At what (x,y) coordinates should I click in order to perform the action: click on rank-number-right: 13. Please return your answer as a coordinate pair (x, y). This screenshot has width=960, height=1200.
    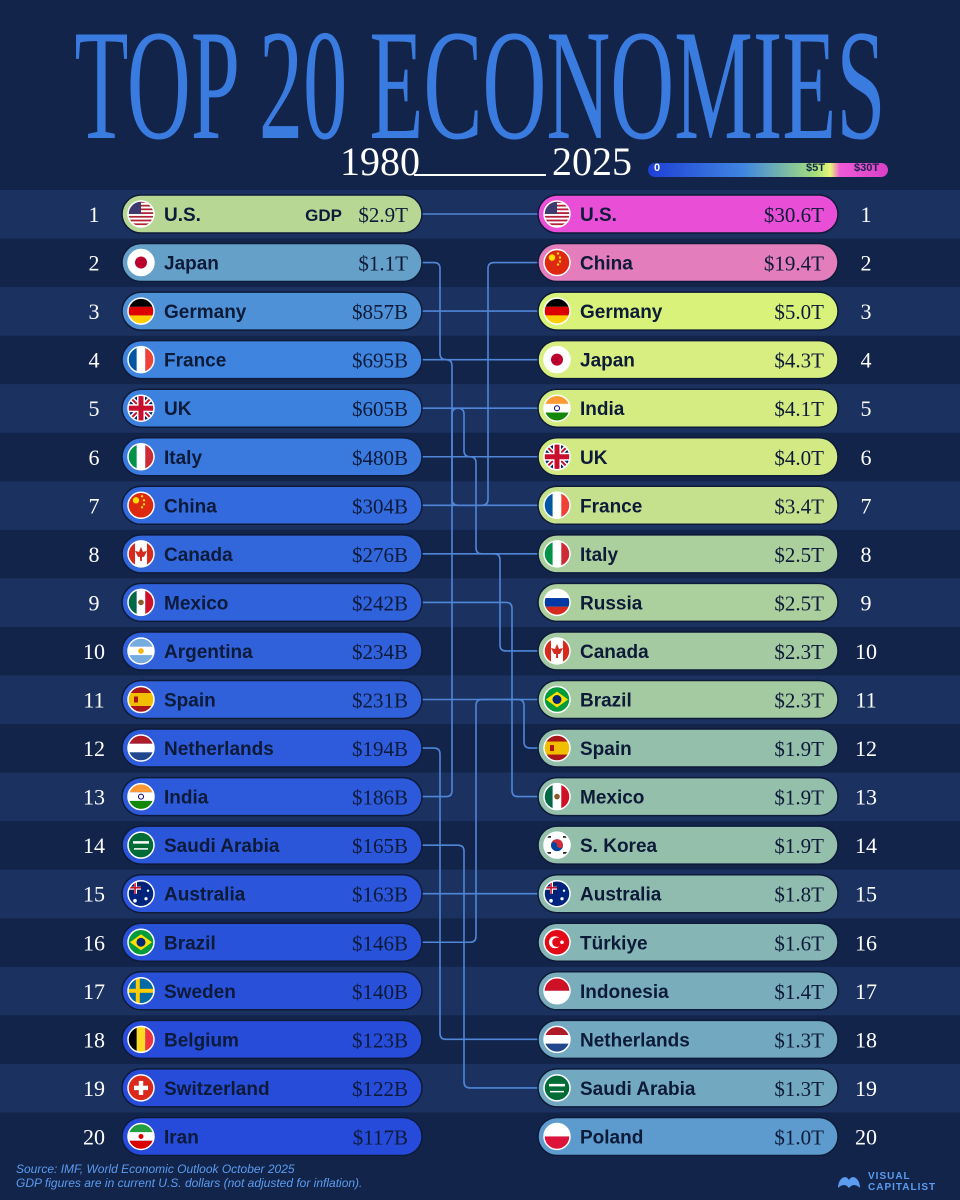
    Looking at the image, I should click on (866, 797).